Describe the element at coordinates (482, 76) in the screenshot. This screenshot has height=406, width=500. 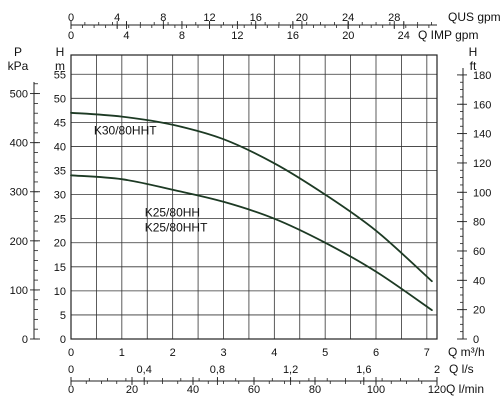
I see `ft-tick-label: 180` at that location.